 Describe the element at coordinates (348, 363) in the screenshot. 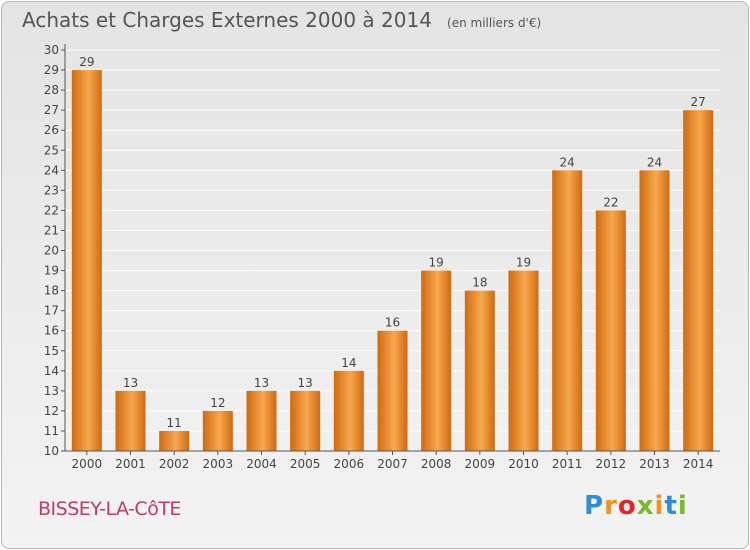

I see `data-label: 14` at that location.